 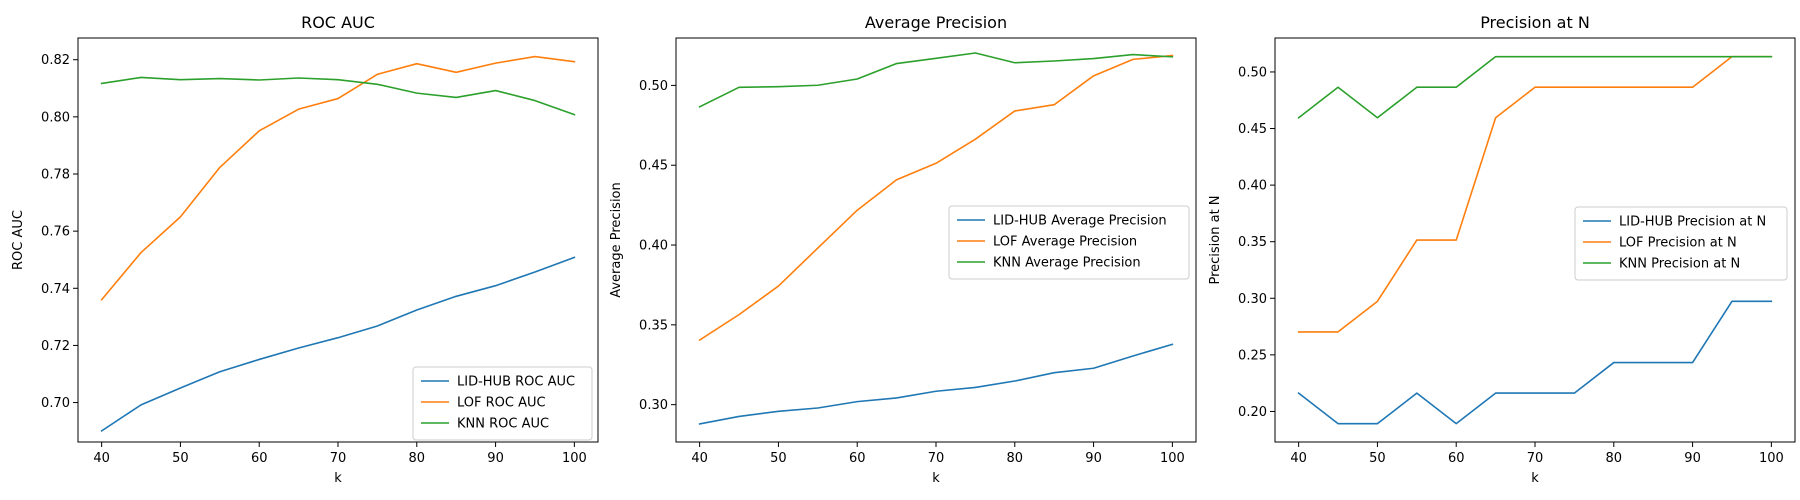 I want to click on legend-entry: LOF Average Precision, so click(x=1065, y=242).